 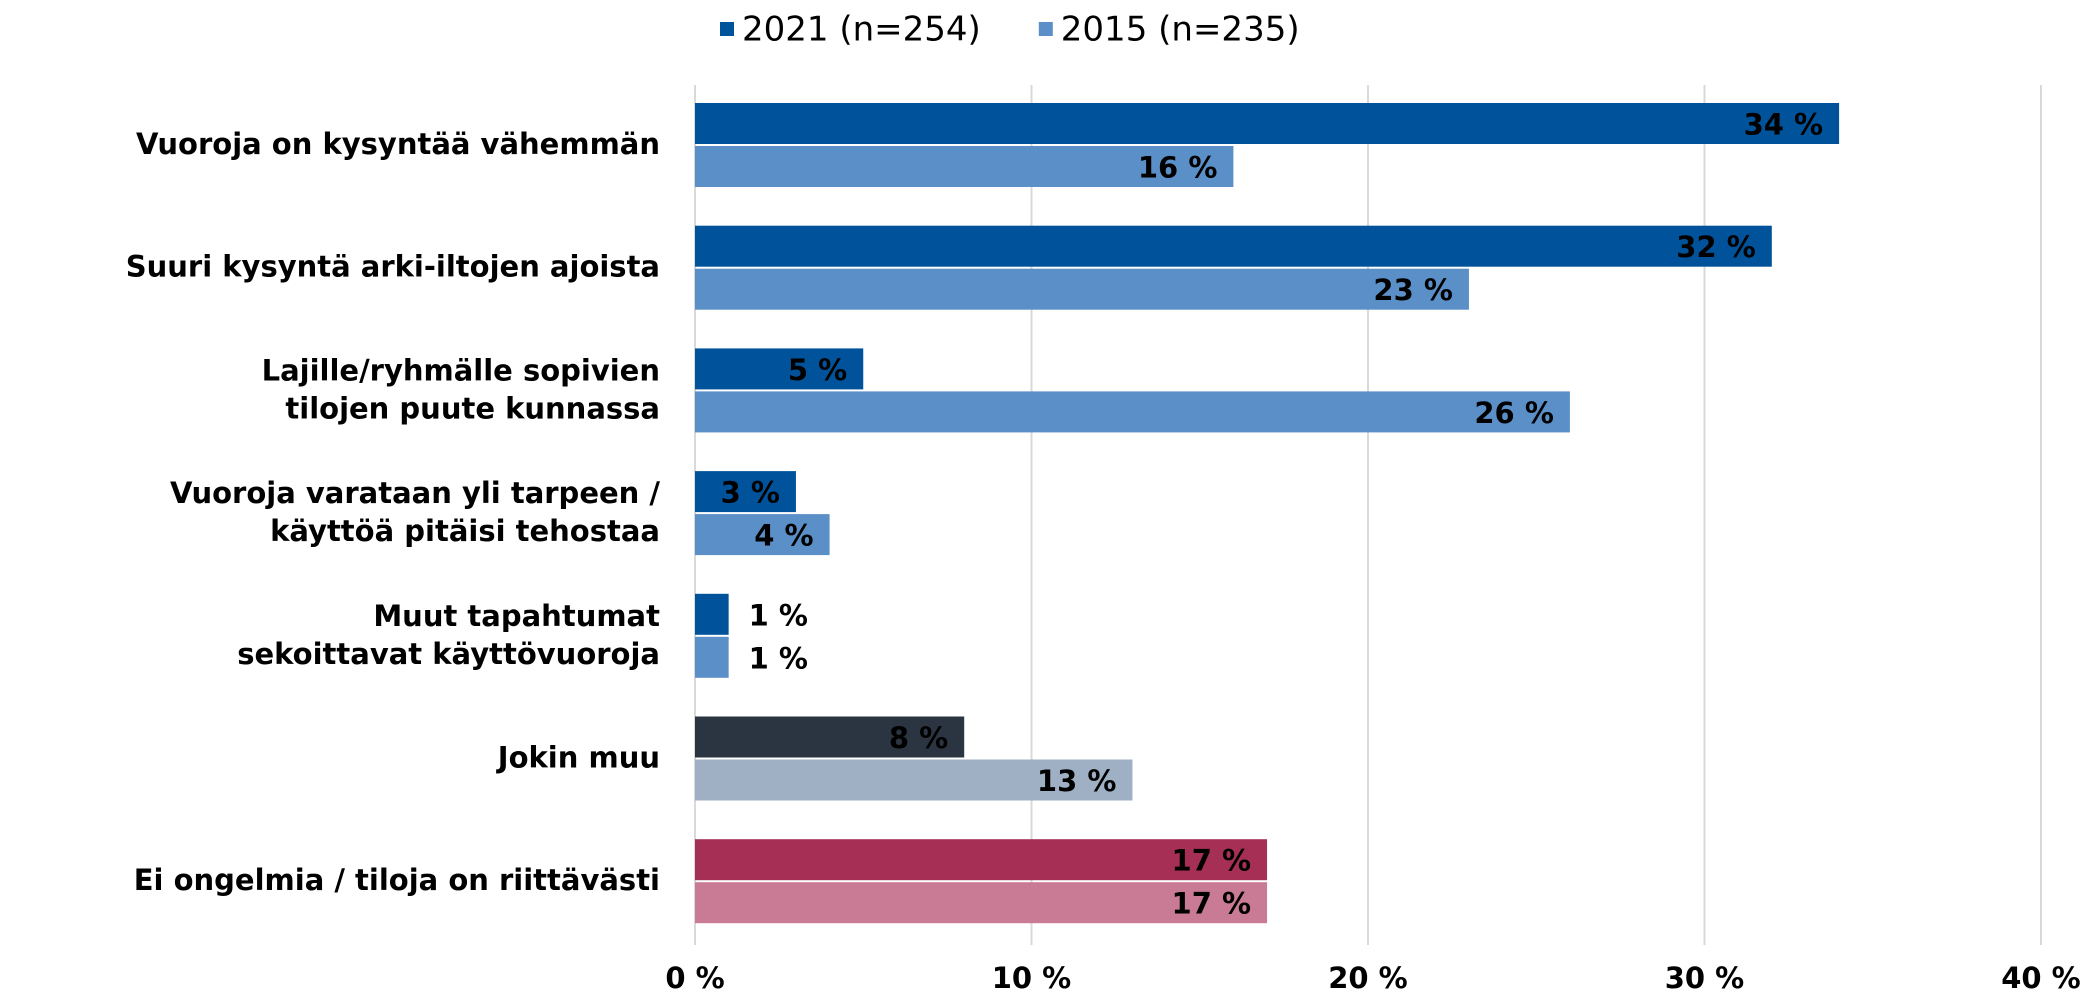 I want to click on category-label: Ei ongelmia / tiloja on riittävästi, so click(x=397, y=880).